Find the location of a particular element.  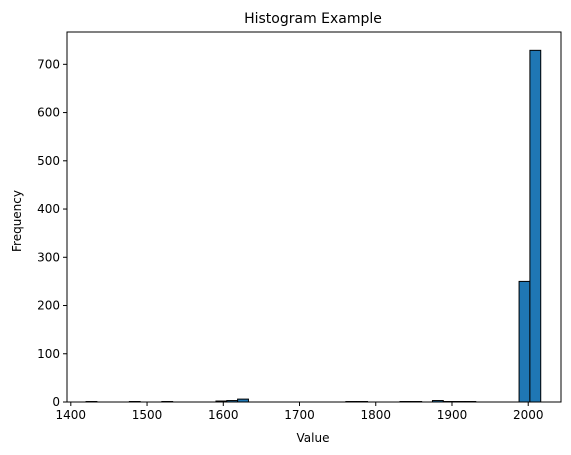

x-tick-label: 1900 is located at coordinates (452, 415).